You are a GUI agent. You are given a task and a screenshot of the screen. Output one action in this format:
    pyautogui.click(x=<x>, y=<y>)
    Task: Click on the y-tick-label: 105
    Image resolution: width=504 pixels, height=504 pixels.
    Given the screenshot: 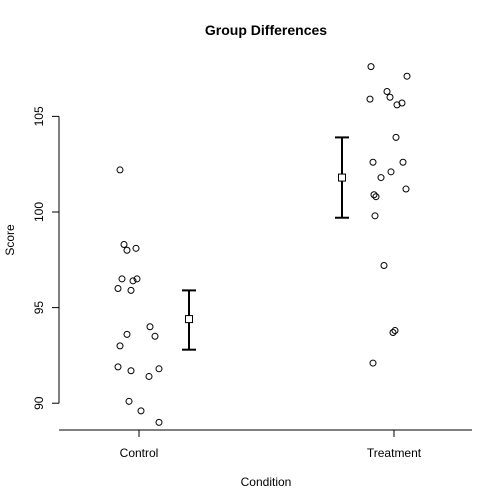 What is the action you would take?
    pyautogui.click(x=39, y=116)
    